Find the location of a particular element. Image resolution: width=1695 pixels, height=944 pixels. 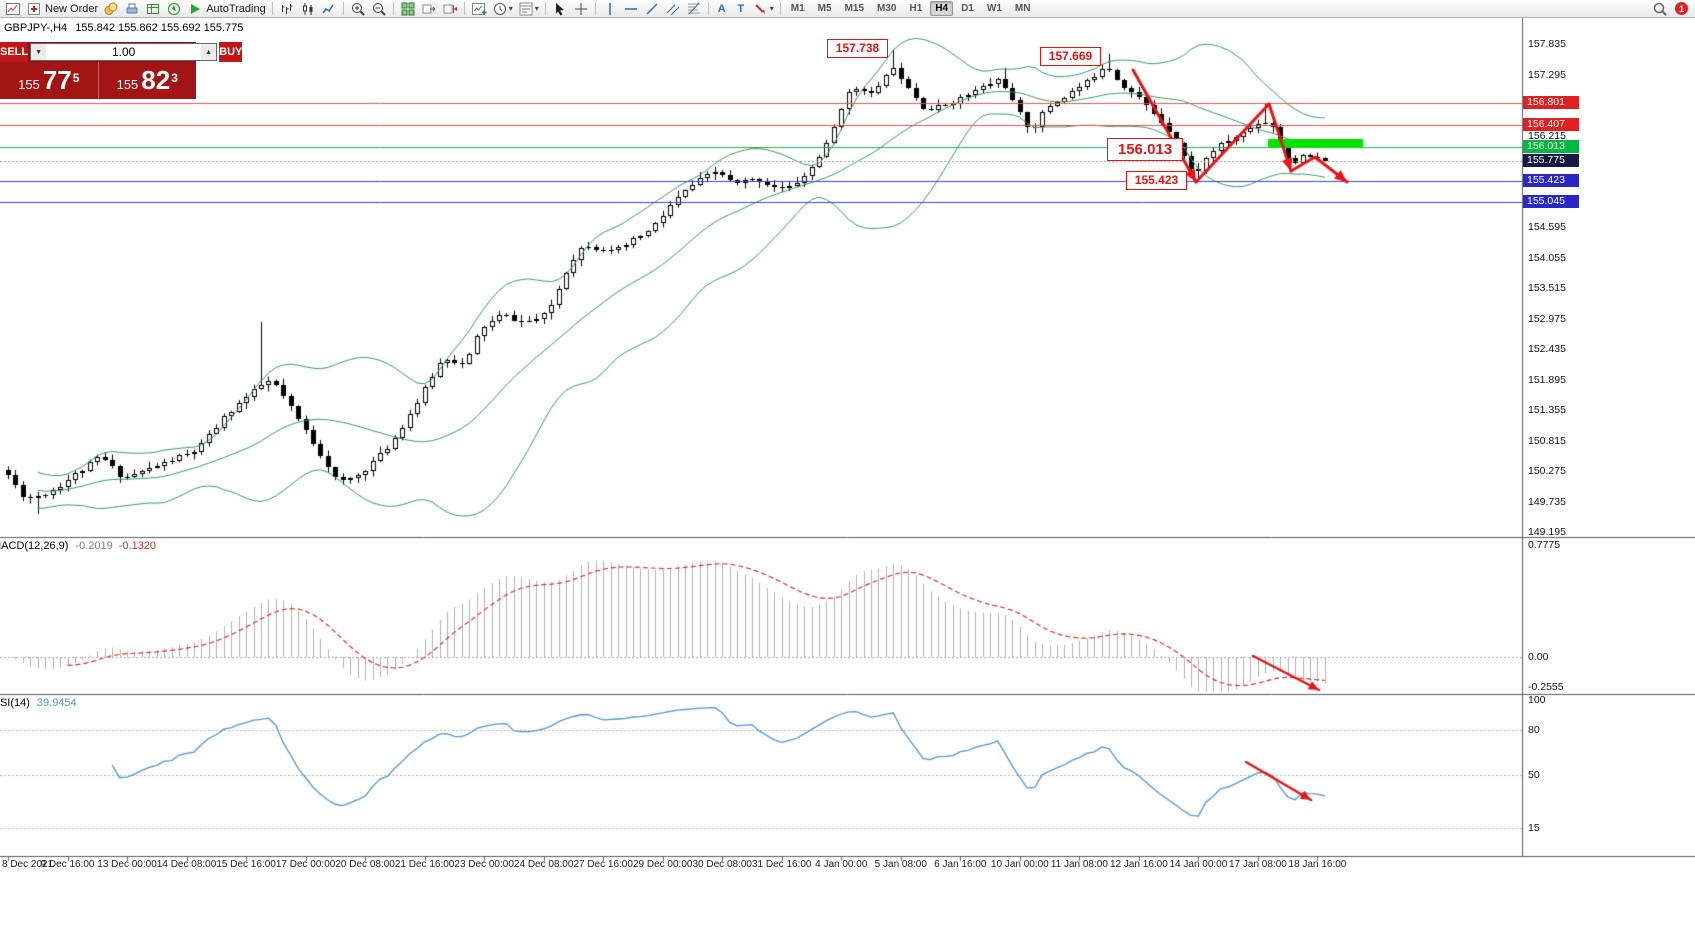

macd-axis-label: -0.2555 is located at coordinates (1546, 687).